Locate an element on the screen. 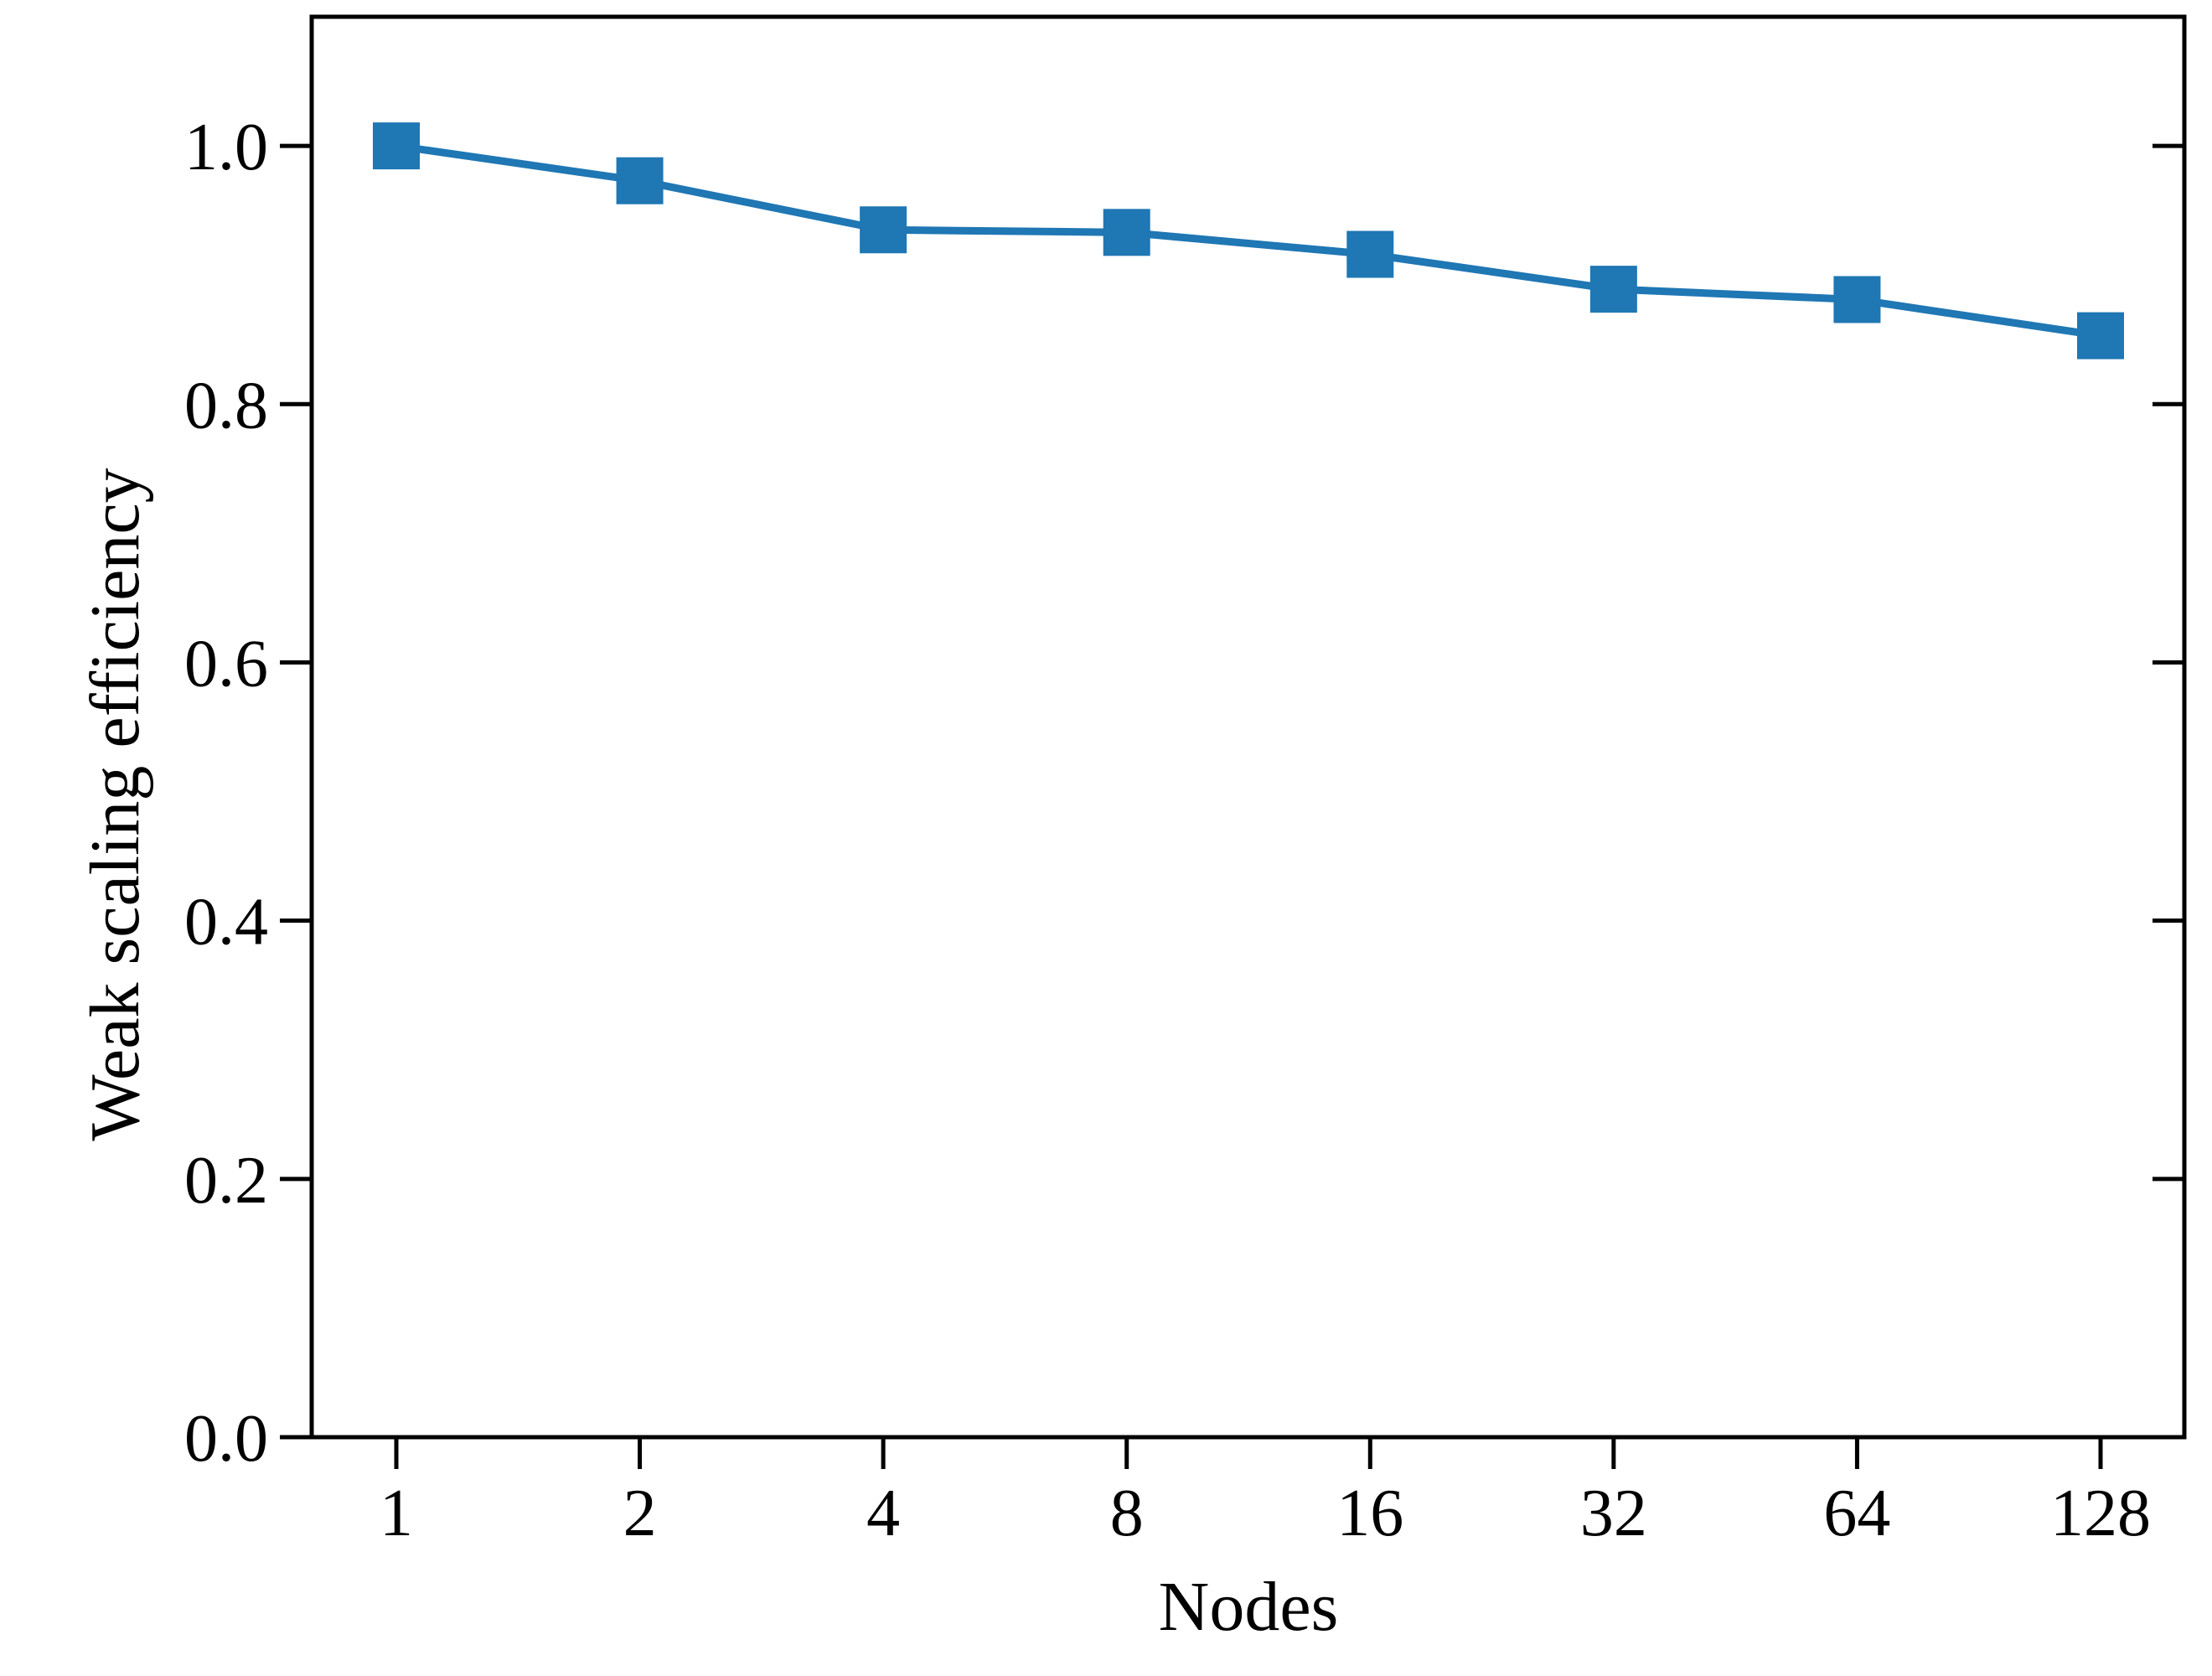 This screenshot has width=2212, height=1676. x-tick-label: 16 is located at coordinates (1369, 1513).